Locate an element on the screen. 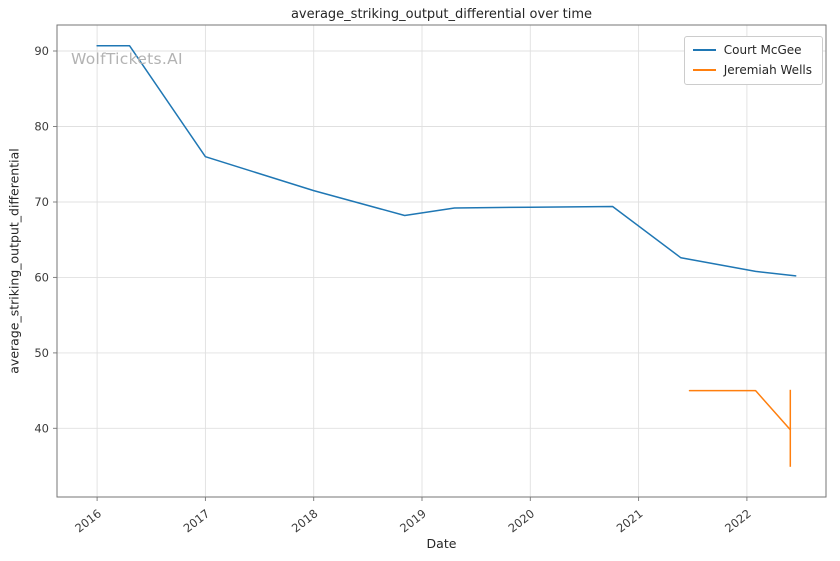 Image resolution: width=840 pixels, height=561 pixels. legend-label-court-mcgee: Court McGee is located at coordinates (762, 50).